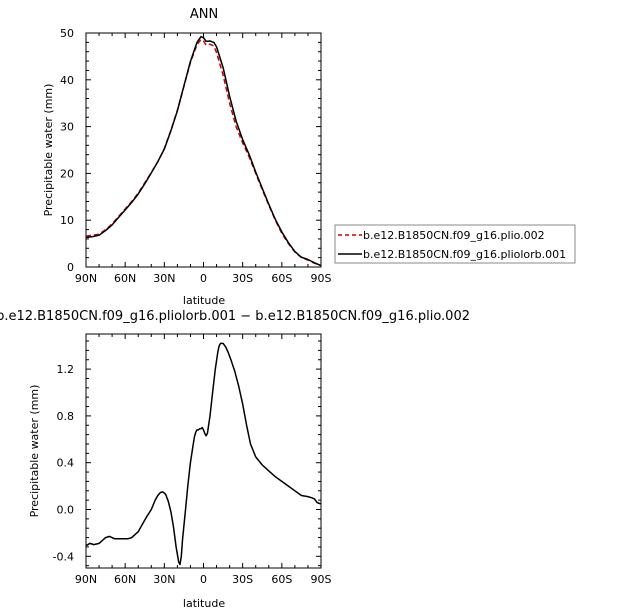 This screenshot has width=617, height=616. What do you see at coordinates (63, 556) in the screenshot?
I see `y-tick-label: -0.4` at bounding box center [63, 556].